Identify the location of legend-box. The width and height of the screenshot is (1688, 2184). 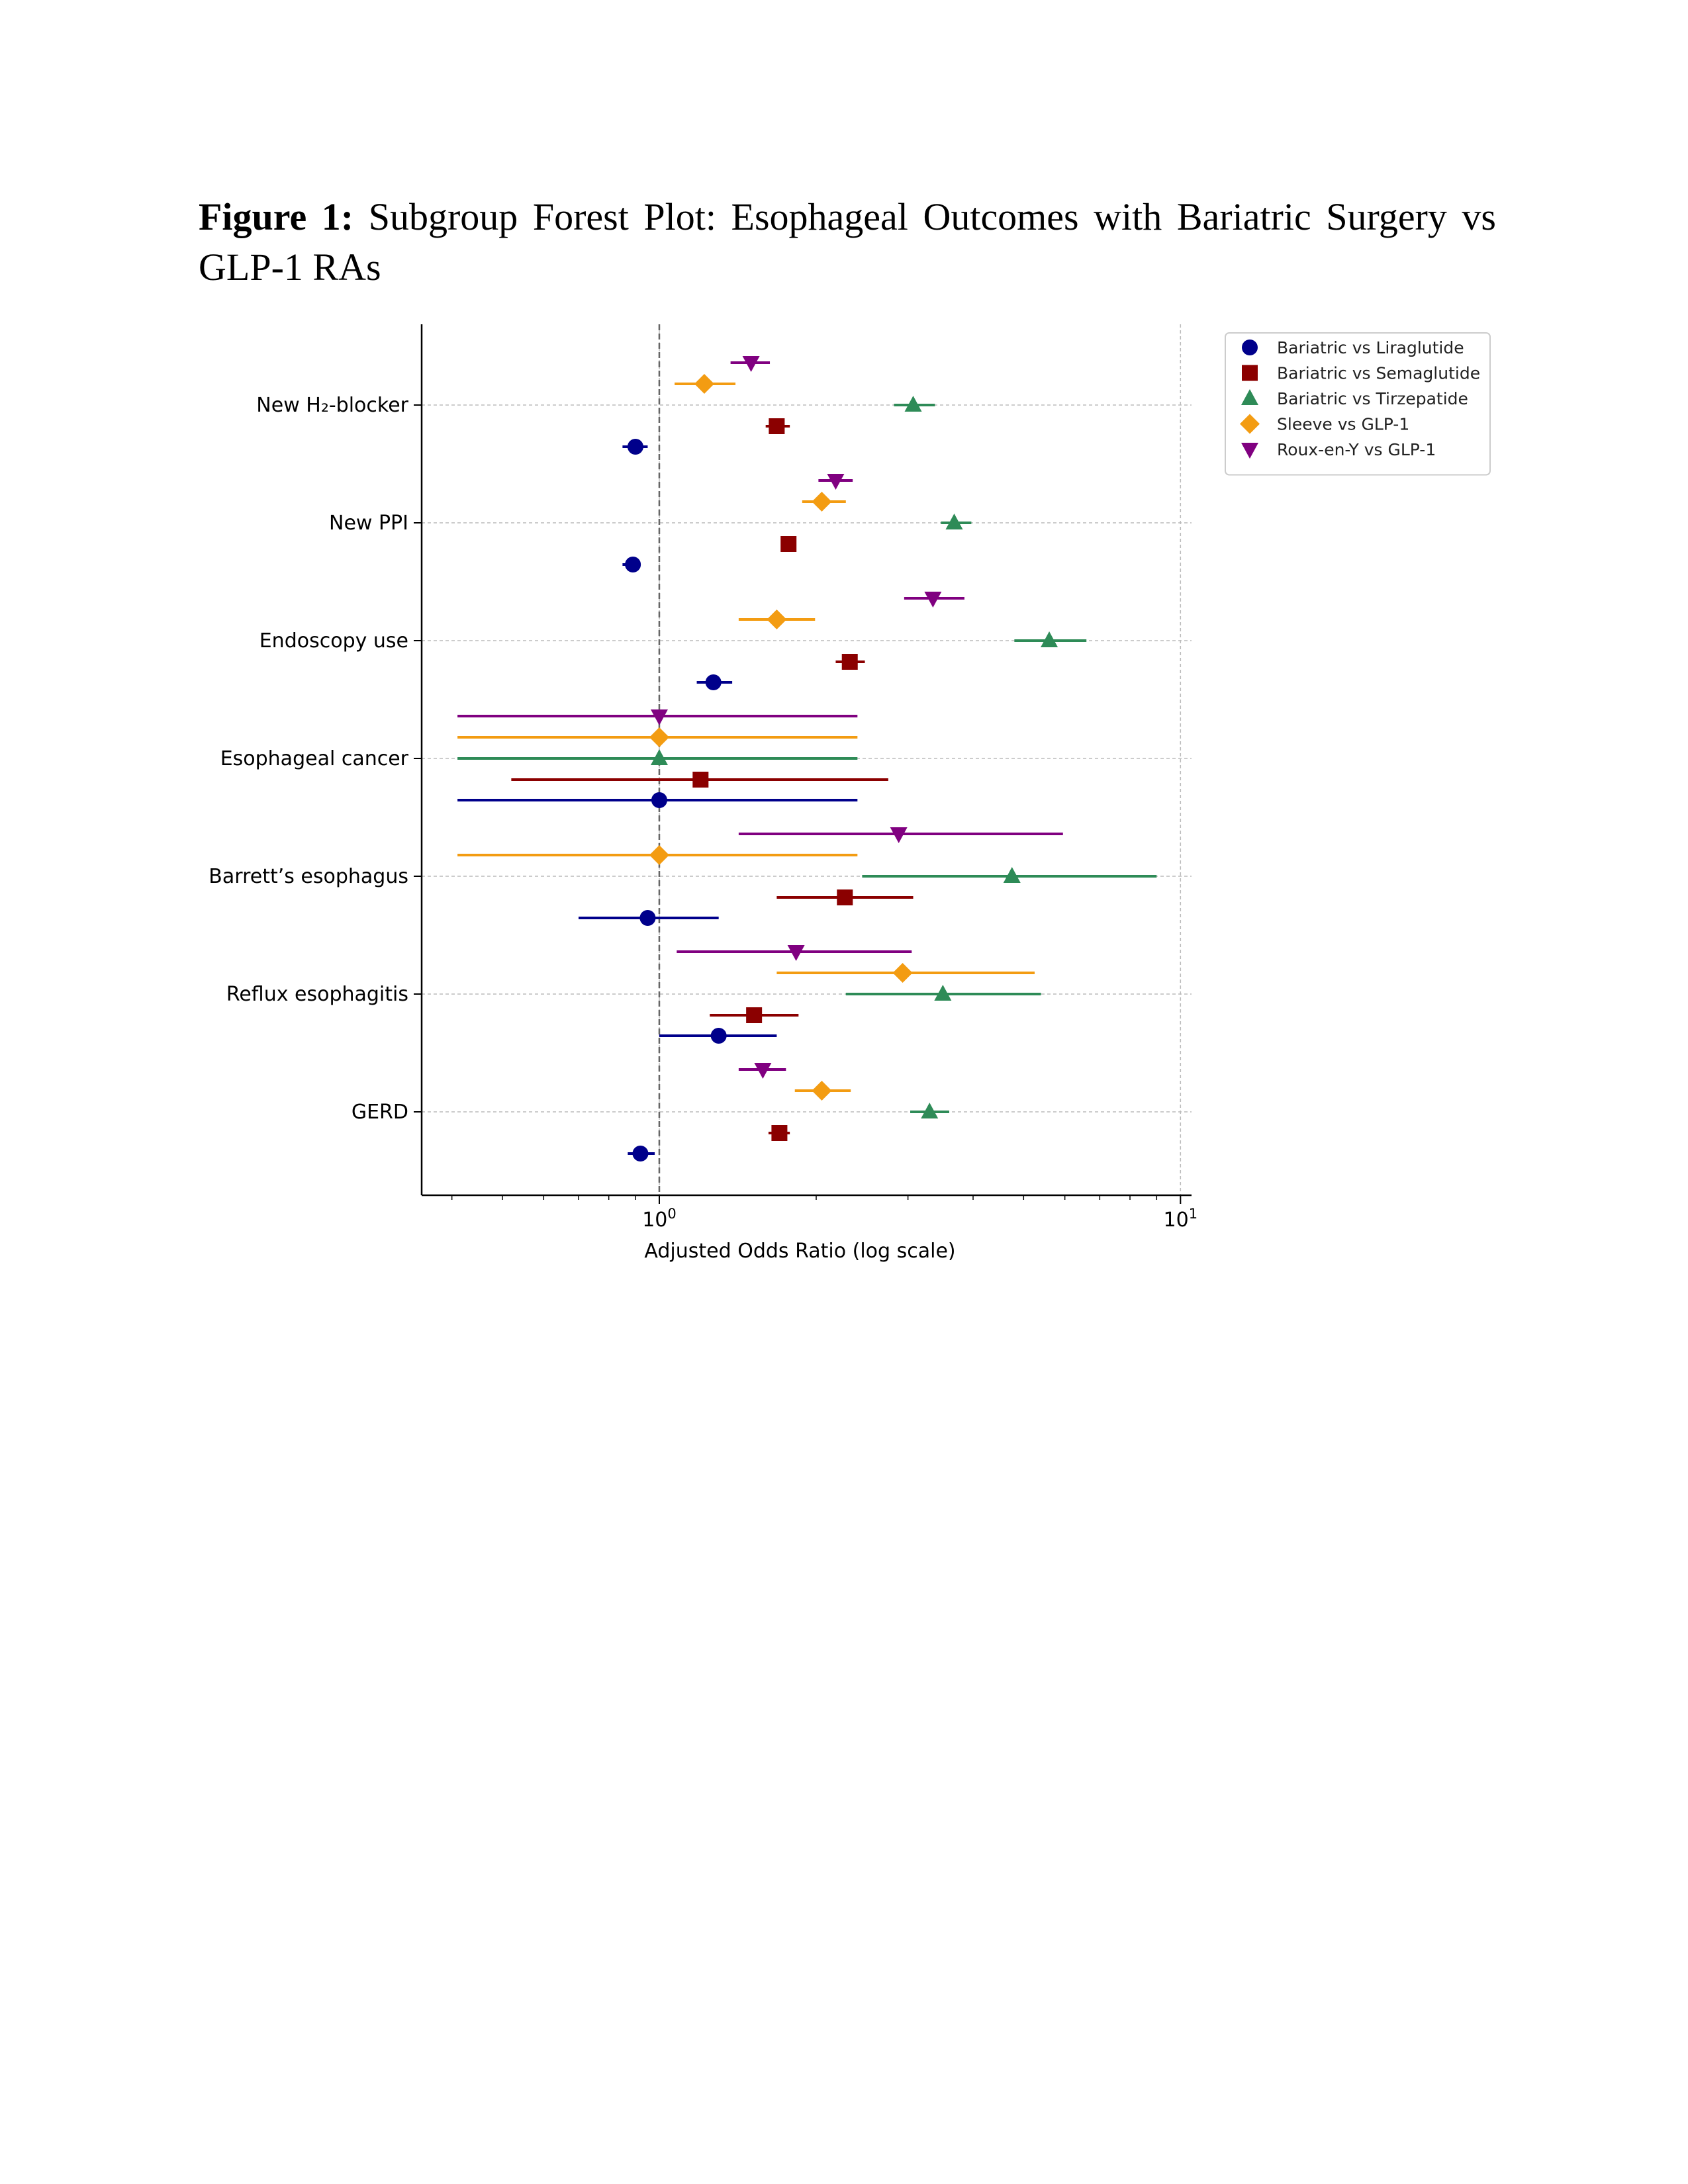
(1358, 404).